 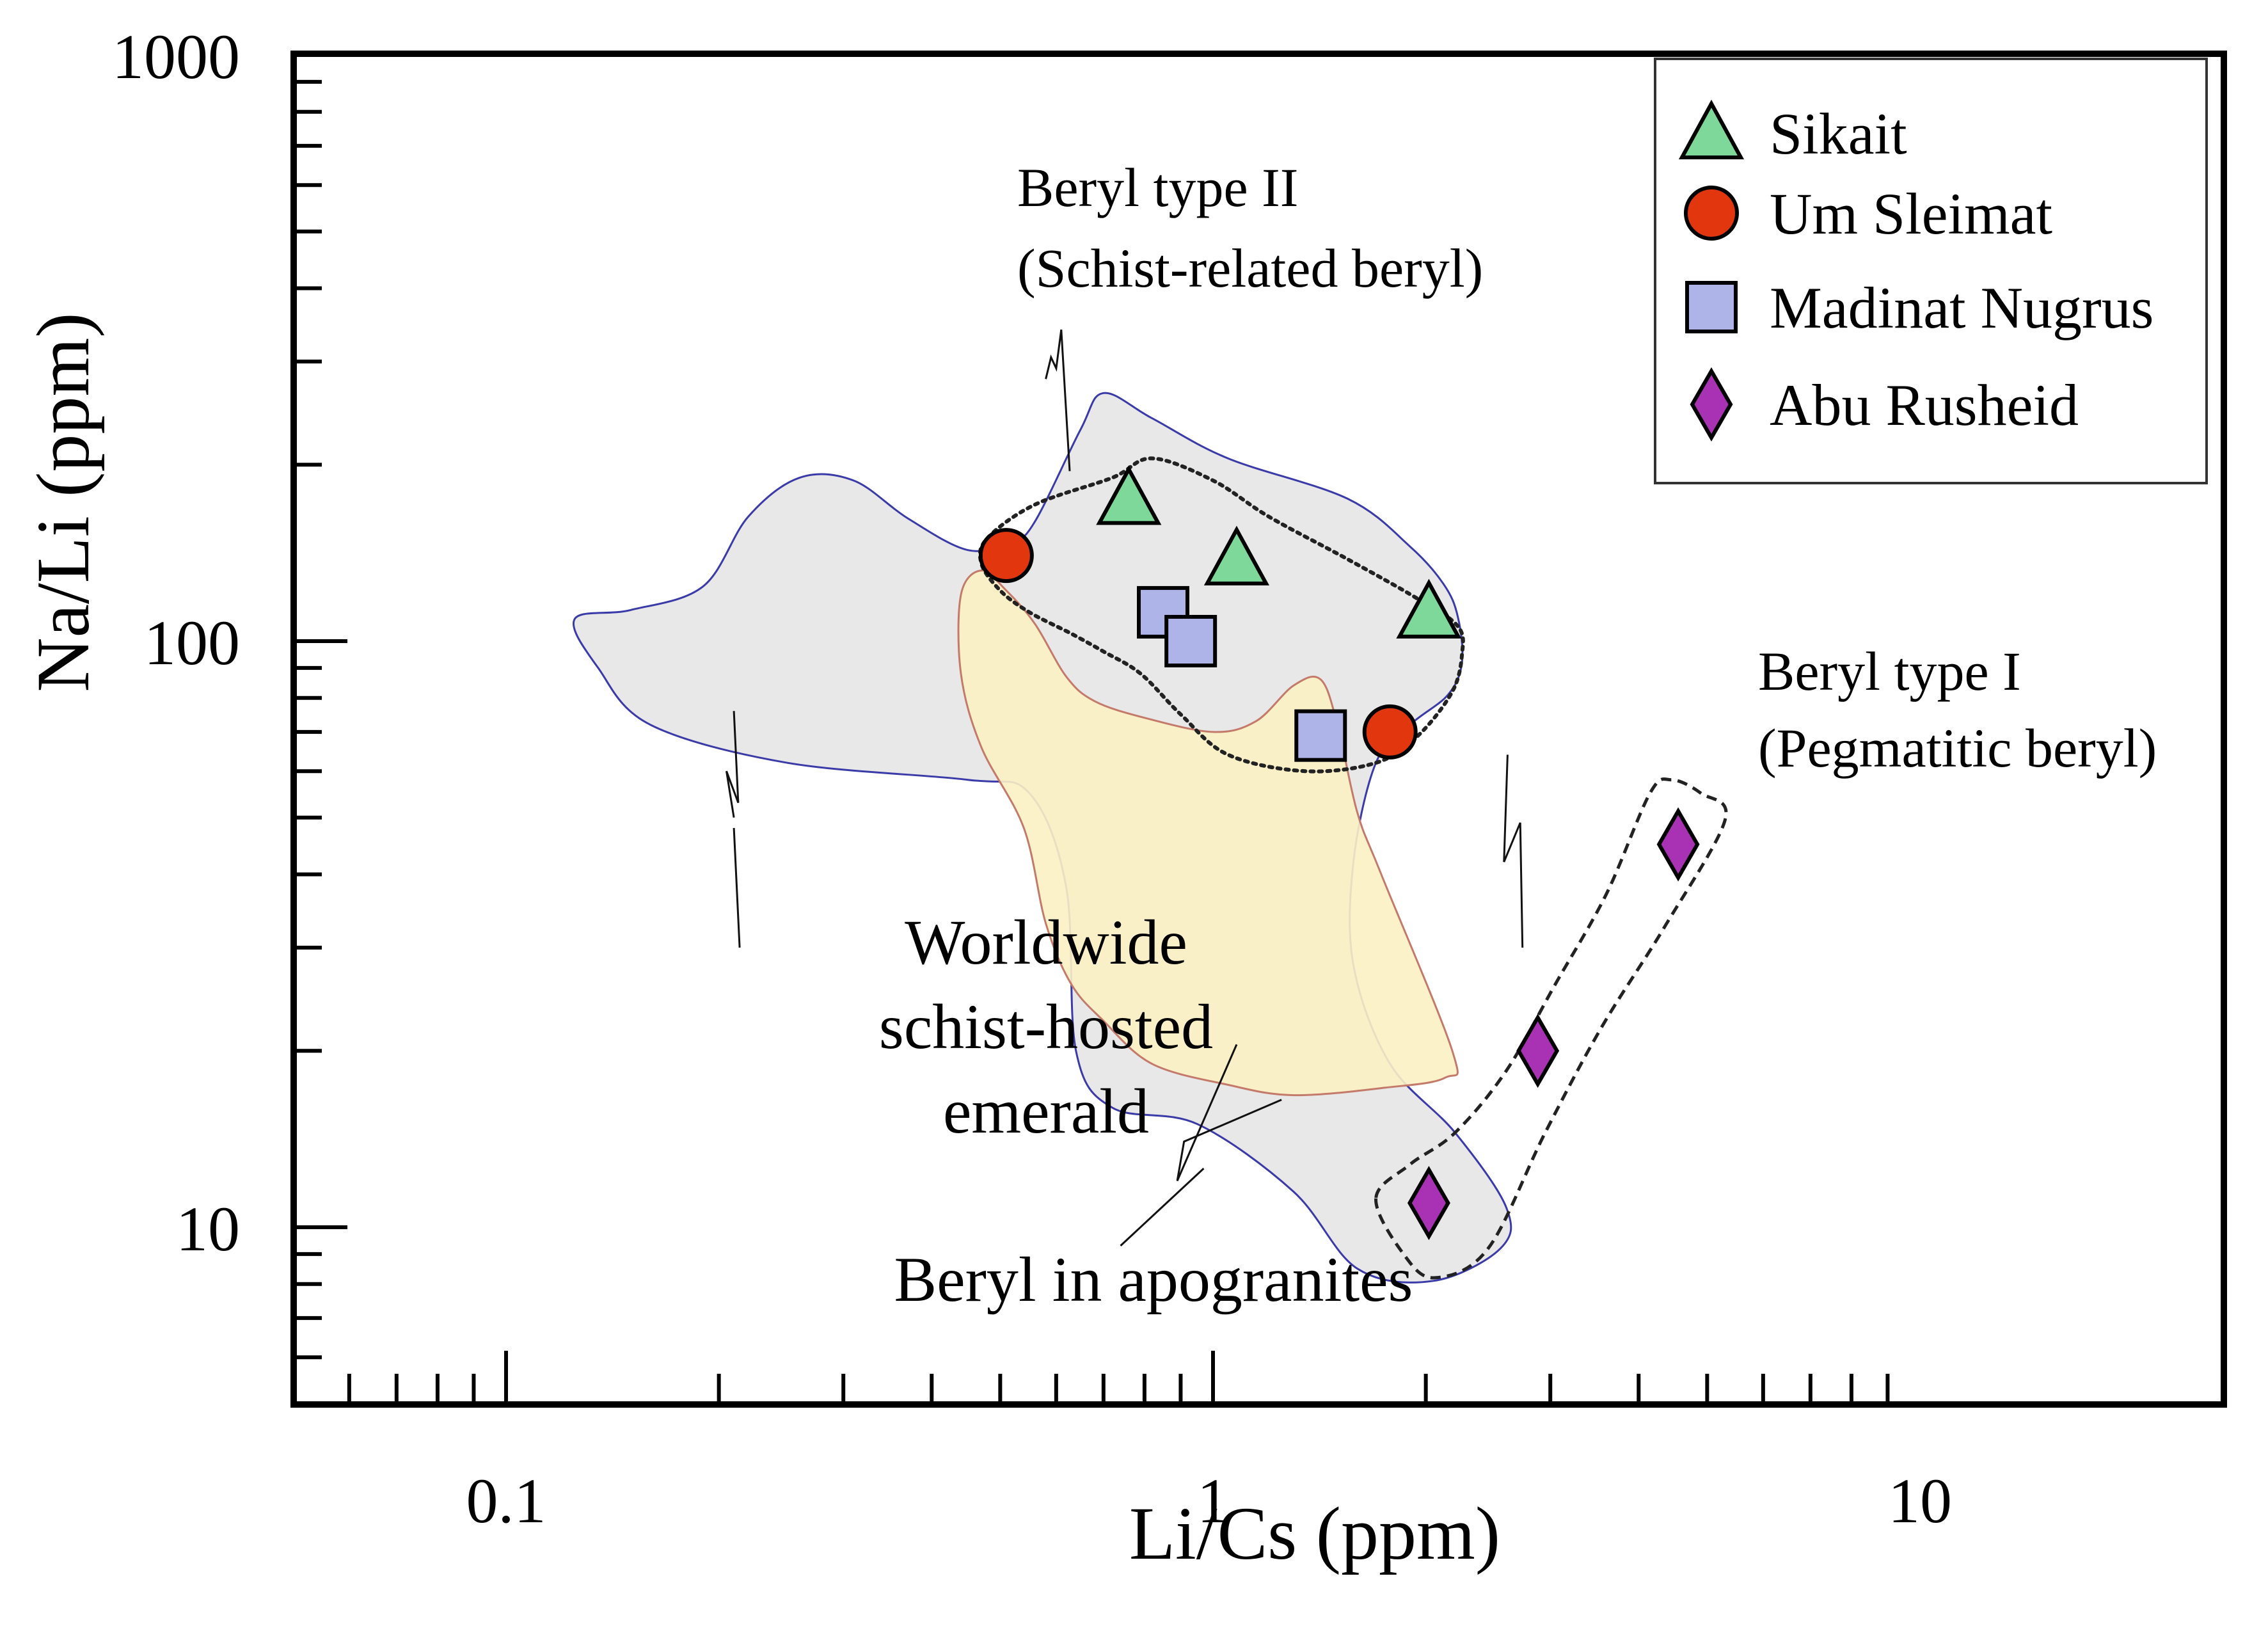 What do you see at coordinates (63, 502) in the screenshot?
I see `y-axis-label: Na/Li (ppm)` at bounding box center [63, 502].